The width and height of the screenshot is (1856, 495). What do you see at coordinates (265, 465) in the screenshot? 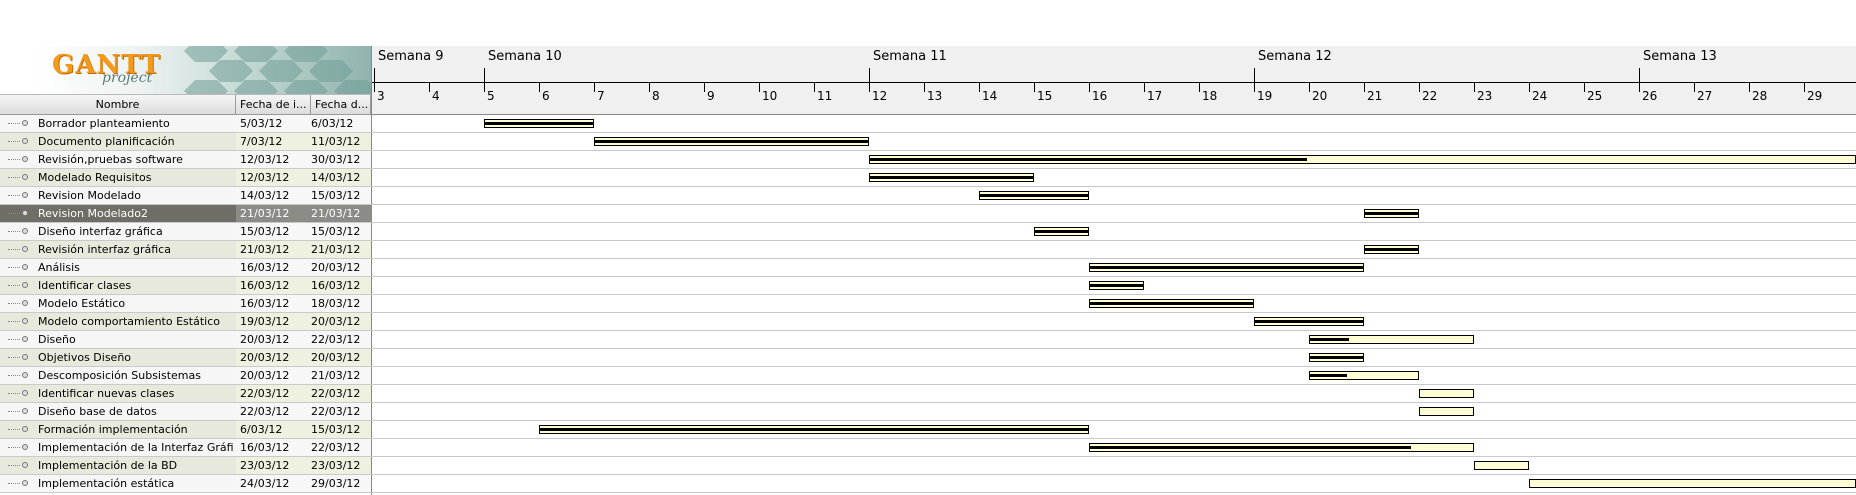
I see `task-start-date: 23/03/12` at bounding box center [265, 465].